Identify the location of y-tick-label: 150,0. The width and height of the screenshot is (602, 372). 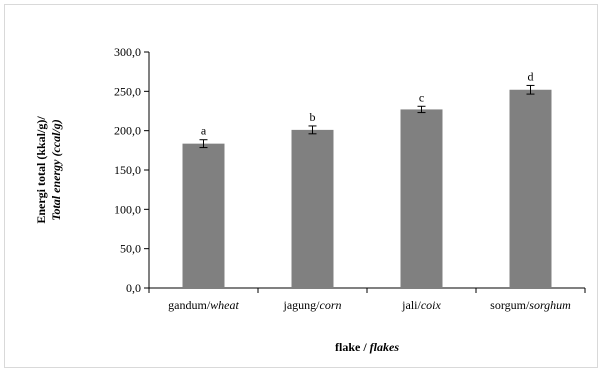
(127, 170).